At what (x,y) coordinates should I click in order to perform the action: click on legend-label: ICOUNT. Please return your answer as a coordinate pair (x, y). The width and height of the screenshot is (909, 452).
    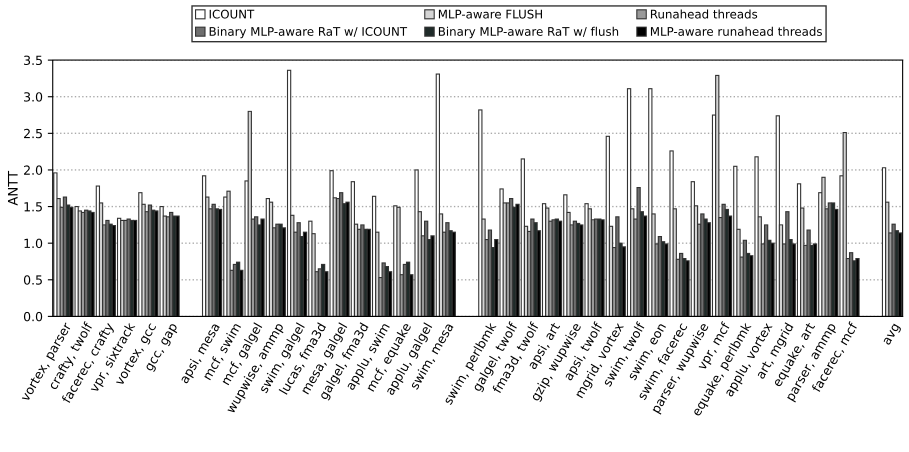
    Looking at the image, I should click on (232, 14).